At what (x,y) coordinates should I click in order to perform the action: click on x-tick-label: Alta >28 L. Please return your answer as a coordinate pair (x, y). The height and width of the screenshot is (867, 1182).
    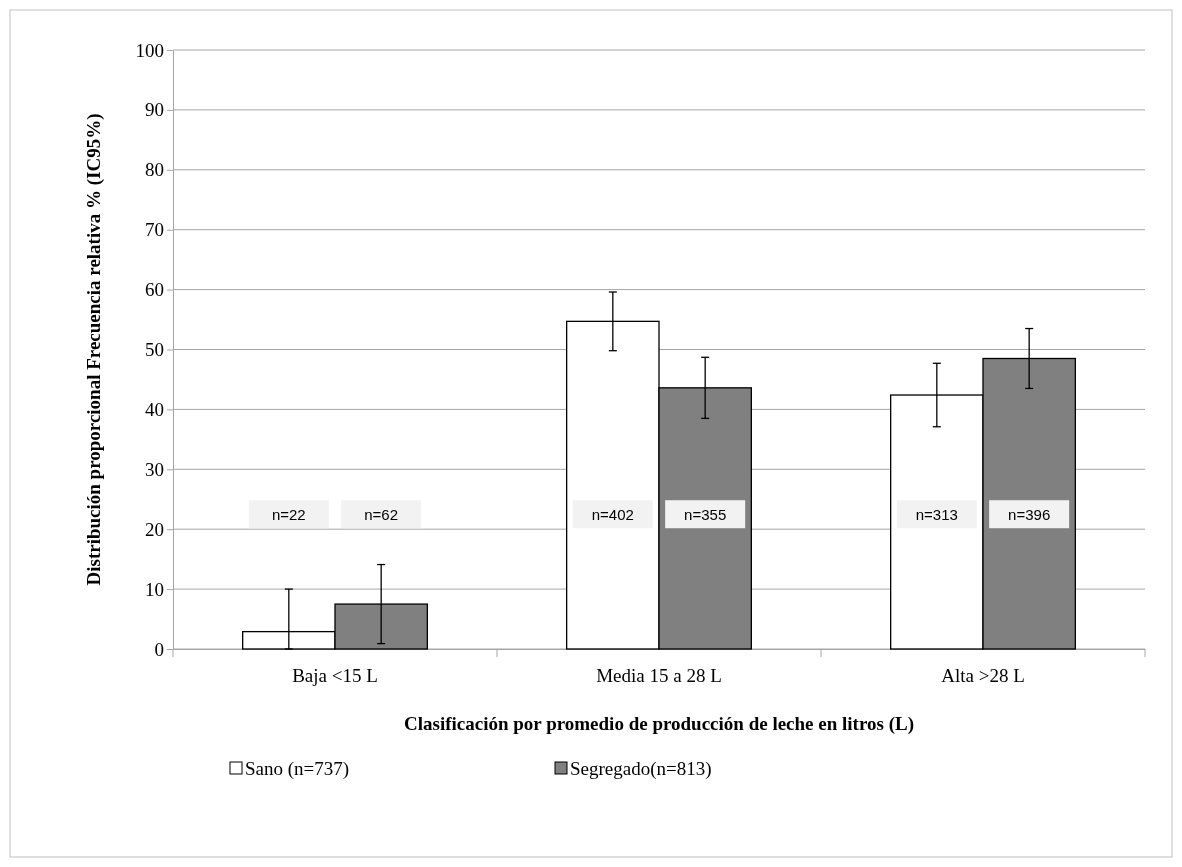
    Looking at the image, I should click on (983, 676).